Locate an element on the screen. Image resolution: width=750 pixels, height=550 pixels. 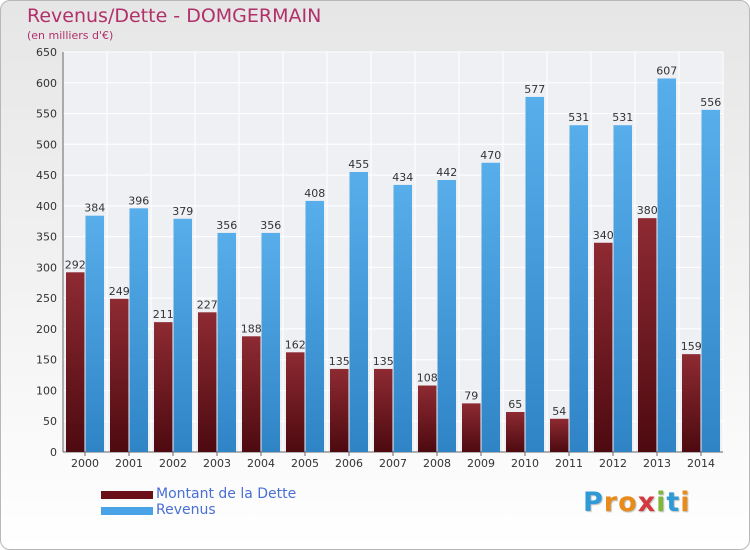
x-tick-label: 2009 is located at coordinates (481, 463).